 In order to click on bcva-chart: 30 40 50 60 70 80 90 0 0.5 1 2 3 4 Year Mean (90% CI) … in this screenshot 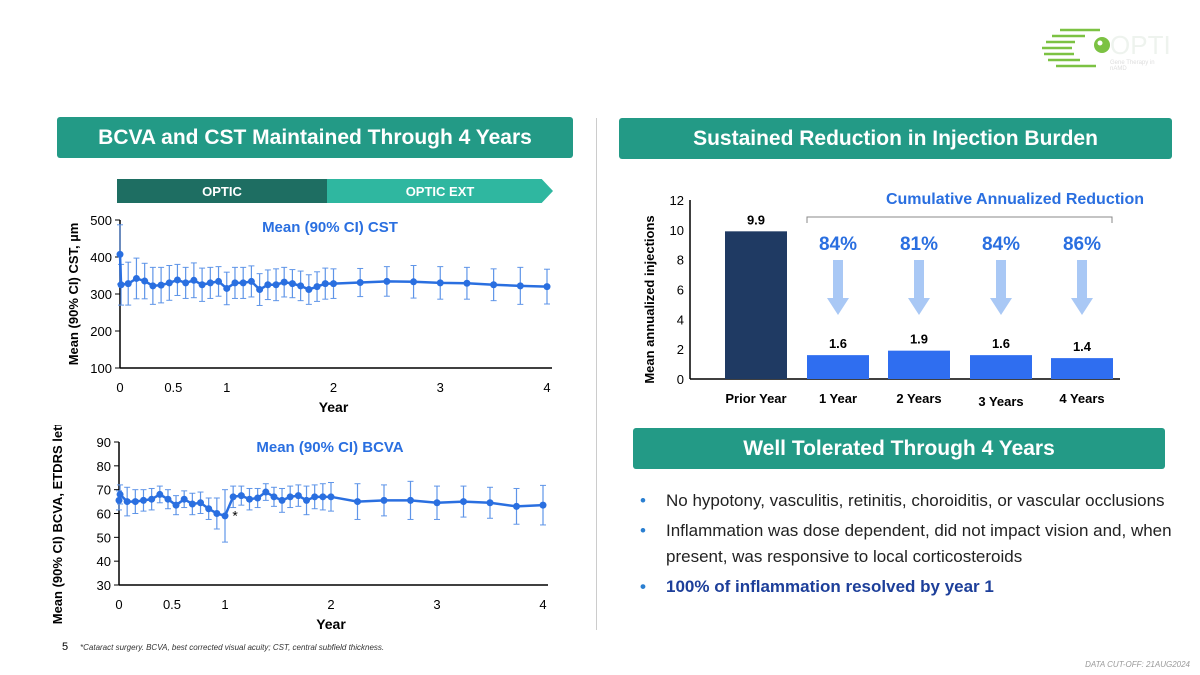, I will do `click(299, 528)`.